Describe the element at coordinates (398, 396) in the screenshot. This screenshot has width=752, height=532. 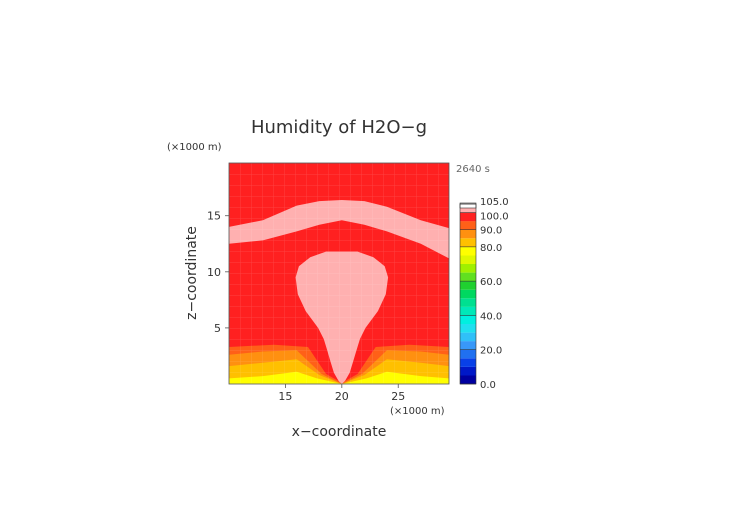
I see `x-tick-label: 25` at that location.